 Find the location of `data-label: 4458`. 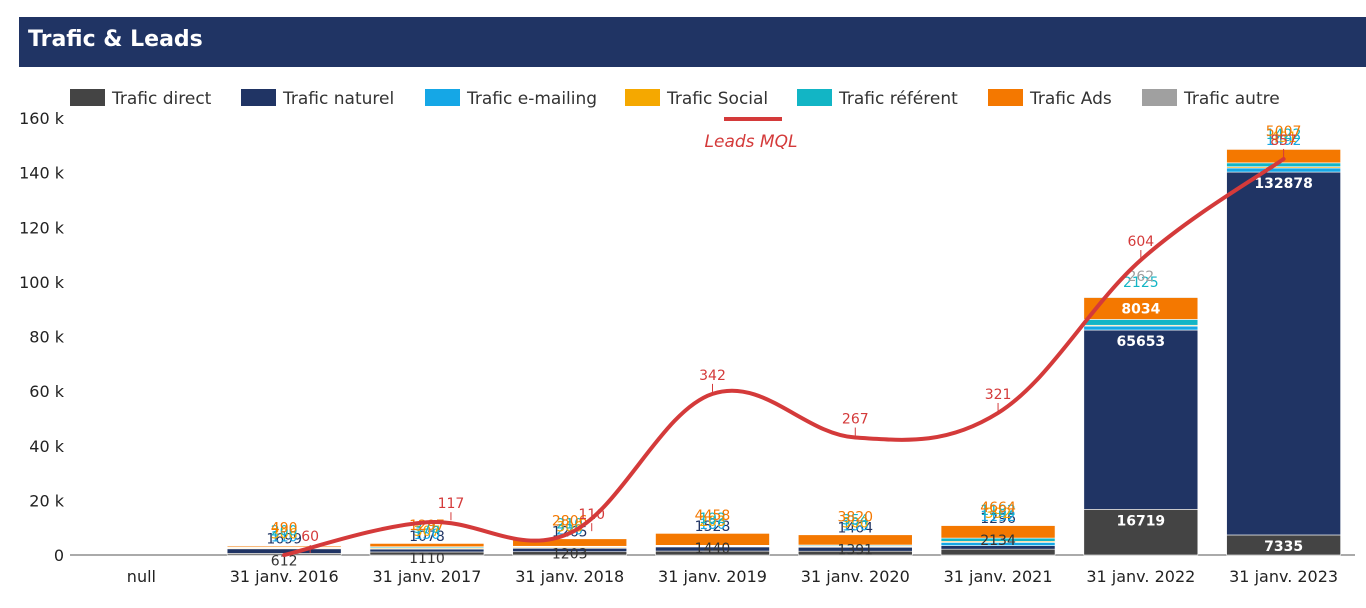

data-label: 4458 is located at coordinates (713, 516).